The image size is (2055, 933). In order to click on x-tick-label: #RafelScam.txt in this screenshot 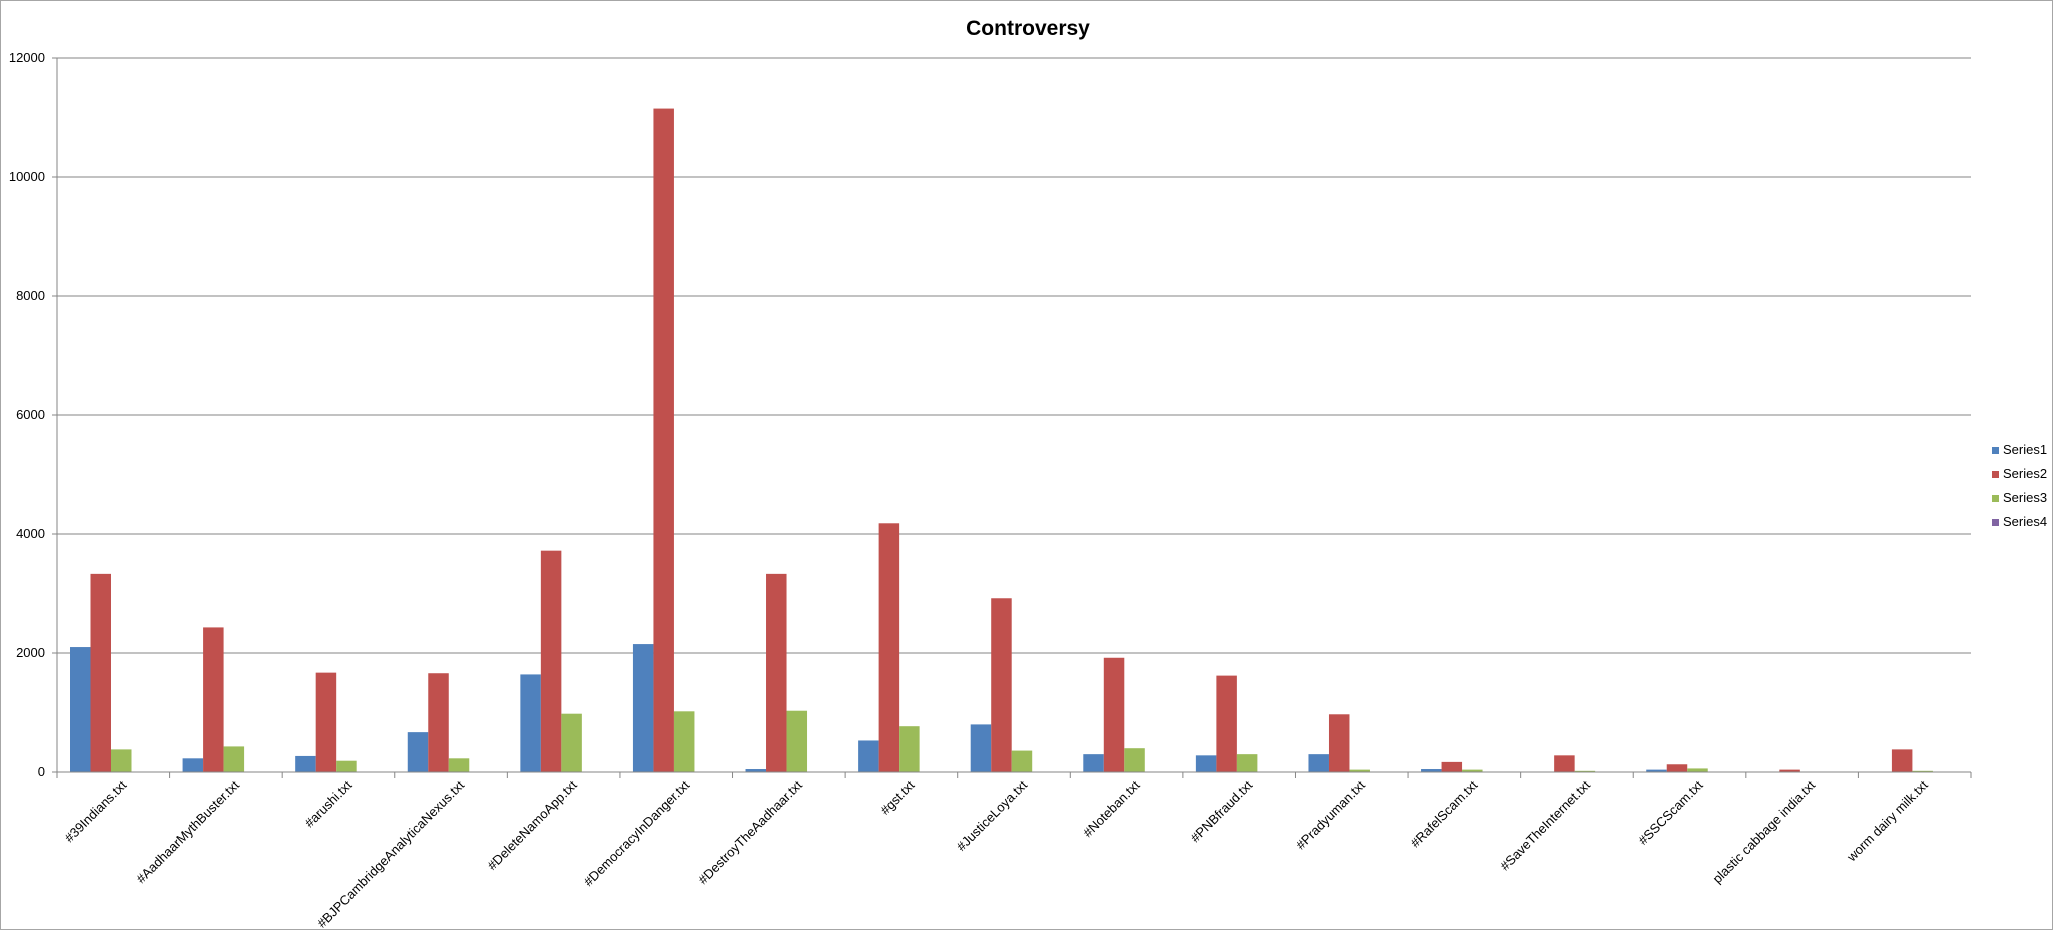, I will do `click(1444, 813)`.